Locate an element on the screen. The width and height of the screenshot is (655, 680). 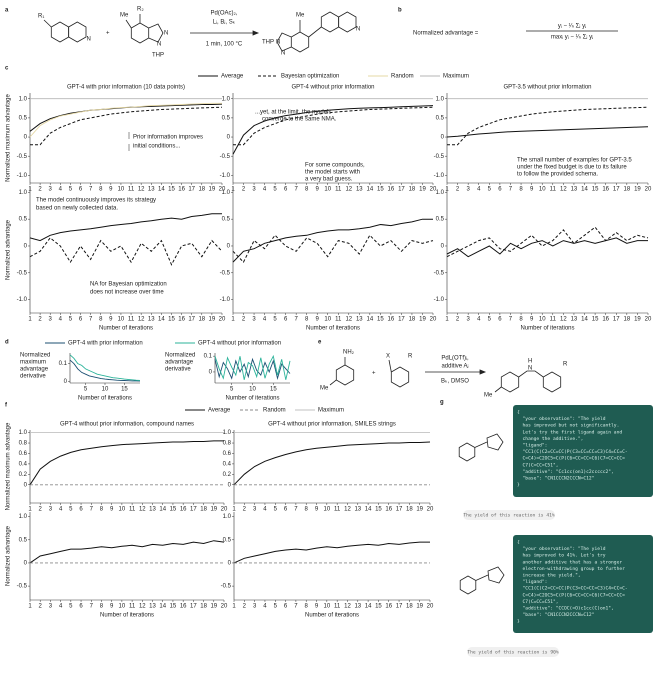
atom-label: R₂ is located at coordinates (140, 10).